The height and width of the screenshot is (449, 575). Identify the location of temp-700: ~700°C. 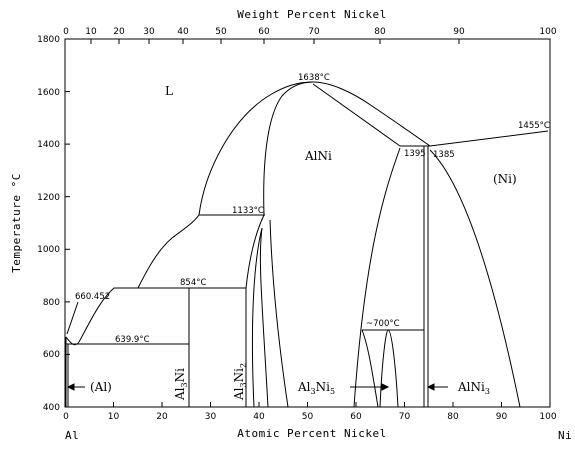
(383, 324).